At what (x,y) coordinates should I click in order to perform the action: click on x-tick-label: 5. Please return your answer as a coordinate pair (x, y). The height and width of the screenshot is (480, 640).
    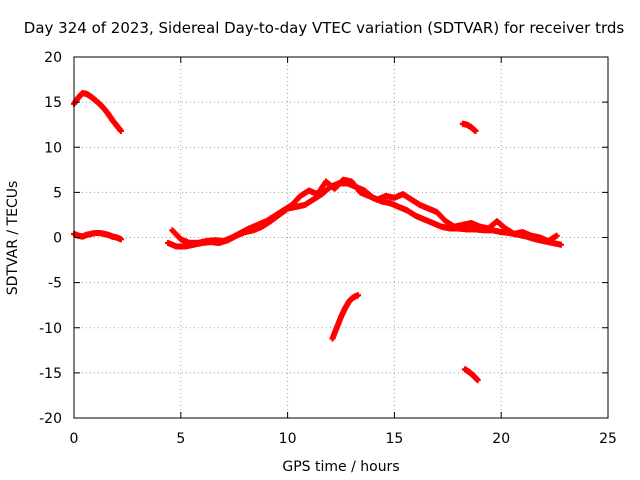
    Looking at the image, I should click on (180, 439).